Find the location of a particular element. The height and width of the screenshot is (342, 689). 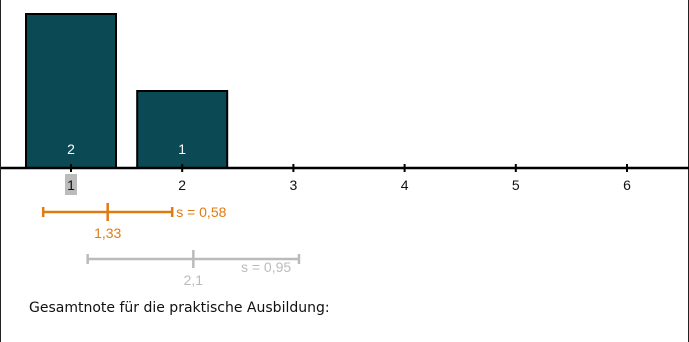

x-tick-label-4: 4 is located at coordinates (405, 185).